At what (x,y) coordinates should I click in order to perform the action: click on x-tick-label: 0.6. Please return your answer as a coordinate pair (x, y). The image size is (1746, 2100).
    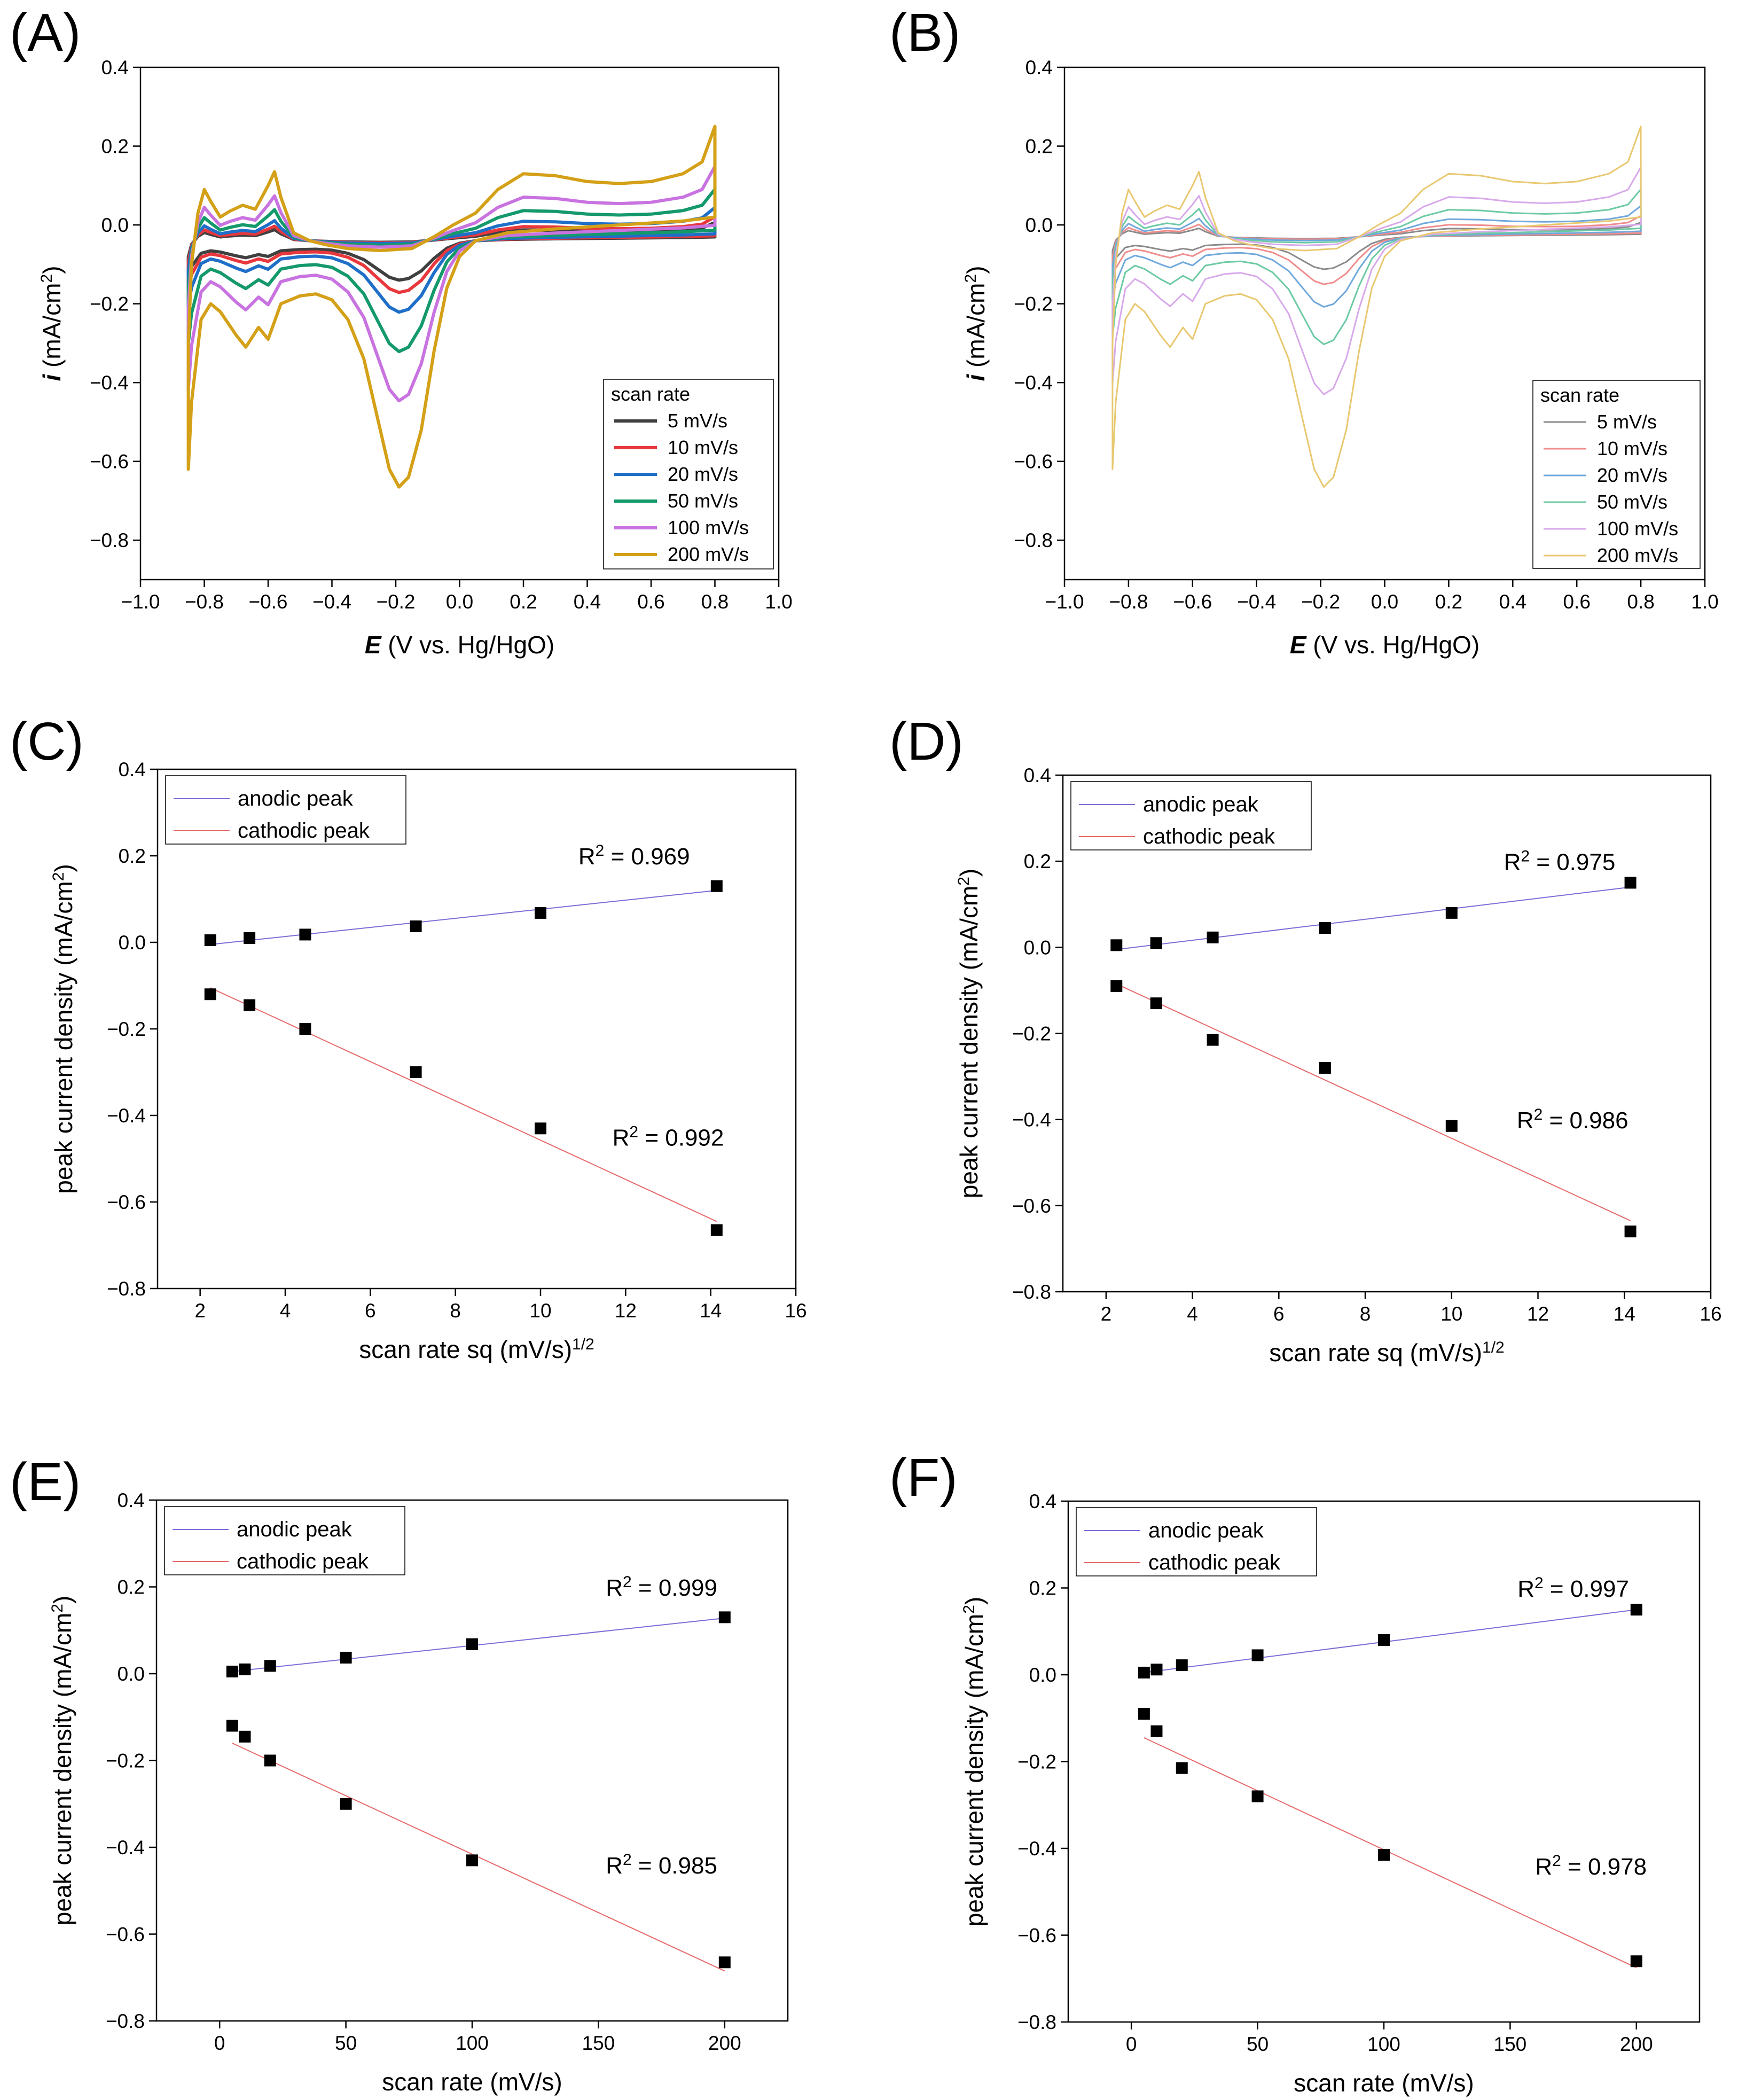
    Looking at the image, I should click on (1576, 602).